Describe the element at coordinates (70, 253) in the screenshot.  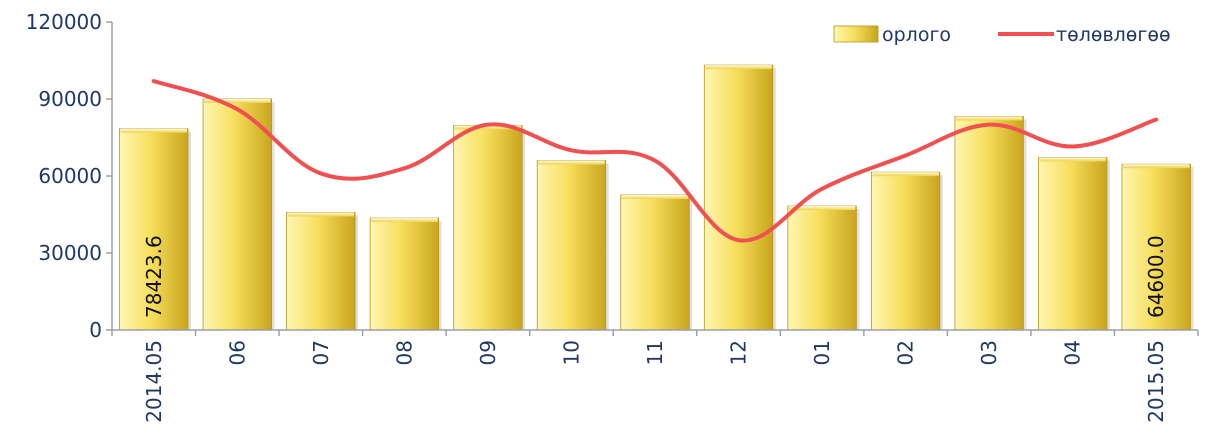
I see `y-tick-label: 30000` at that location.